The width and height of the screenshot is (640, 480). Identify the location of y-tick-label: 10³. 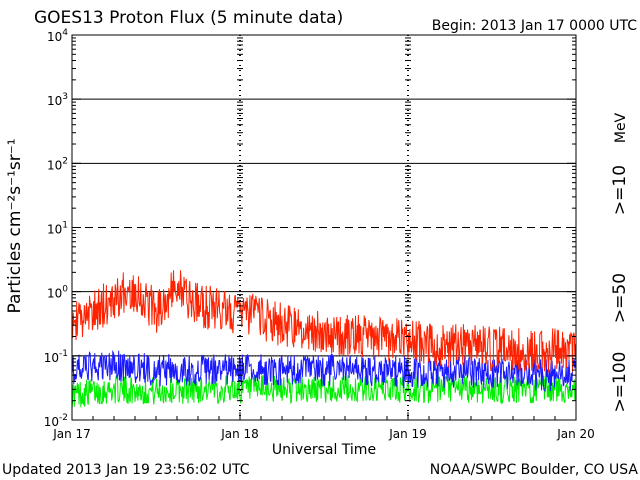
(57, 100).